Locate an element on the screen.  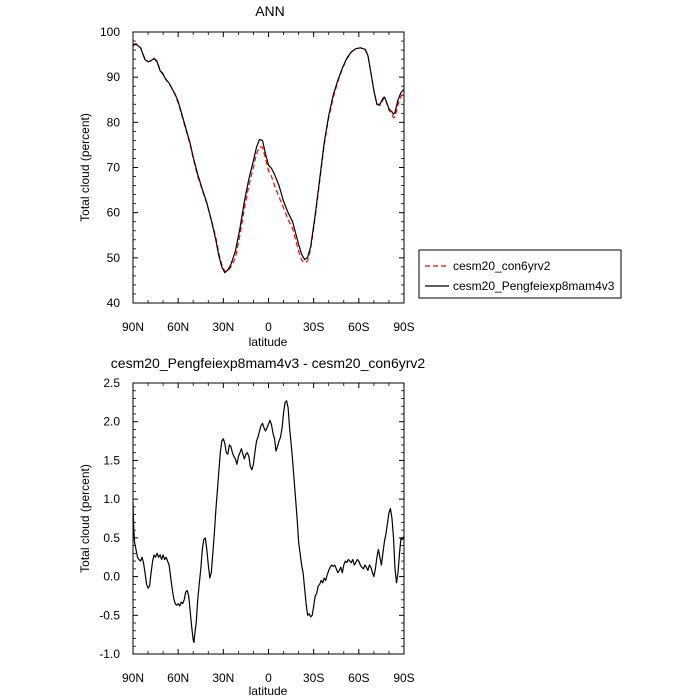
bottom-y-tick-labels: -1.0 -0.5 0.0 0.5 1.0 1.5 2.0 2.5 is located at coordinates (109, 518).